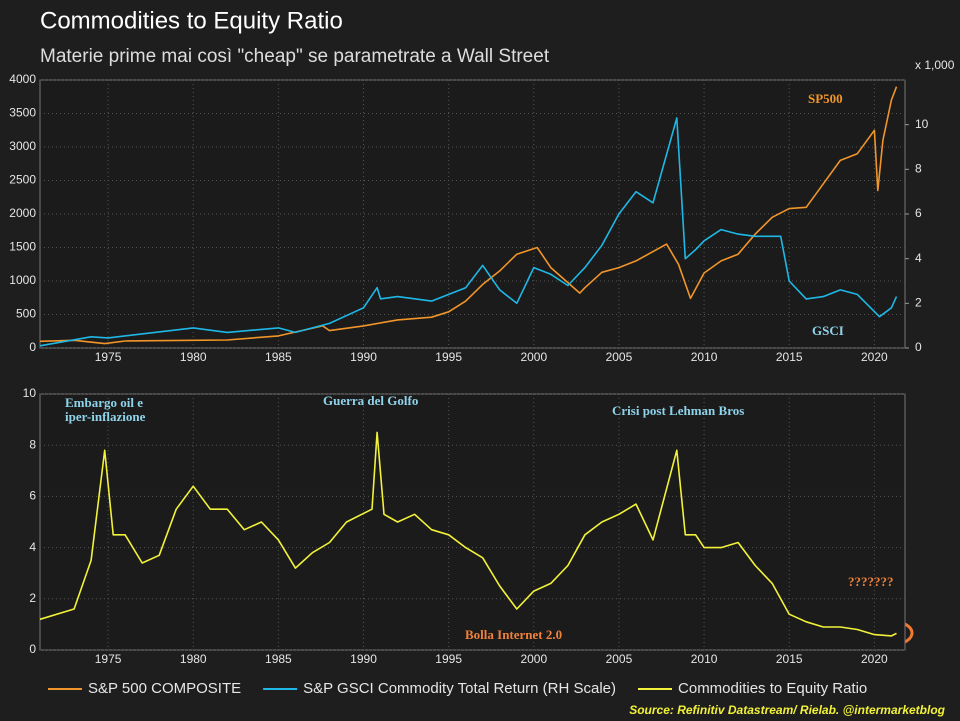 The height and width of the screenshot is (721, 960). I want to click on annotation: Embargo oil e, so click(104, 402).